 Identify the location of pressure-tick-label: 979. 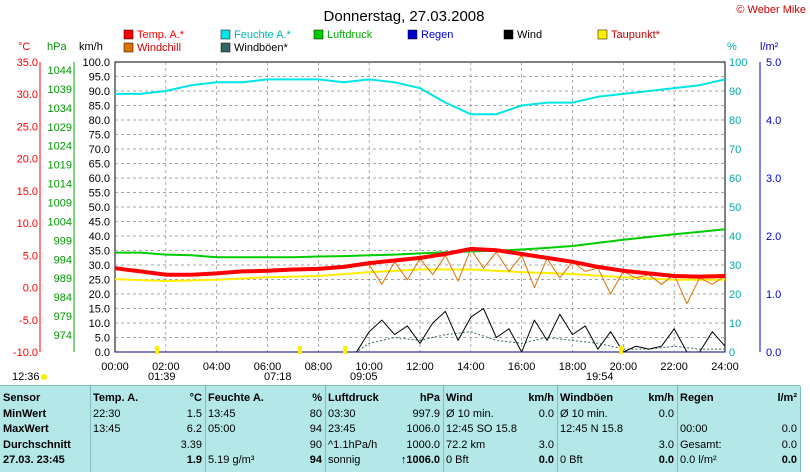
(63, 317).